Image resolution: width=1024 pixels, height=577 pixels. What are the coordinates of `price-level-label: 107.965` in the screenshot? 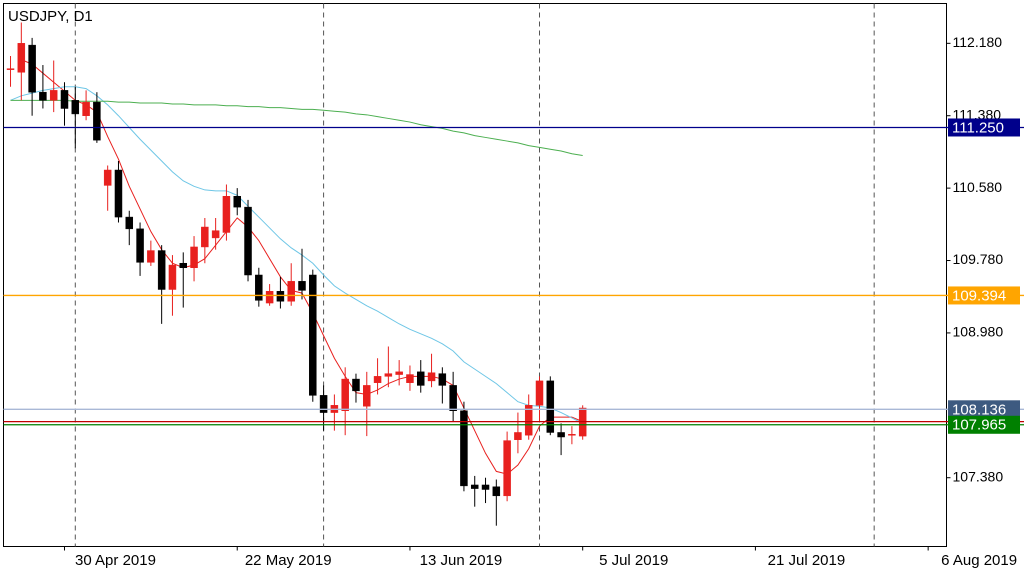 It's located at (979, 425).